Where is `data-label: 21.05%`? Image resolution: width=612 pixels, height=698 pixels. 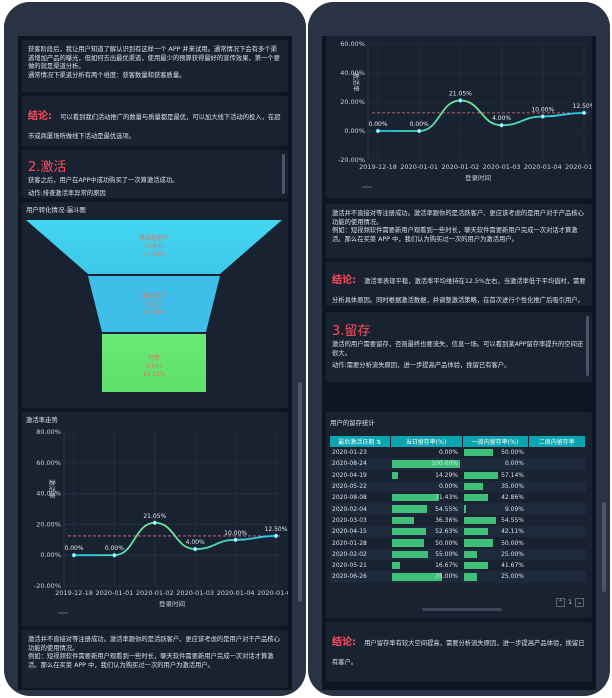 data-label: 21.05% is located at coordinates (154, 516).